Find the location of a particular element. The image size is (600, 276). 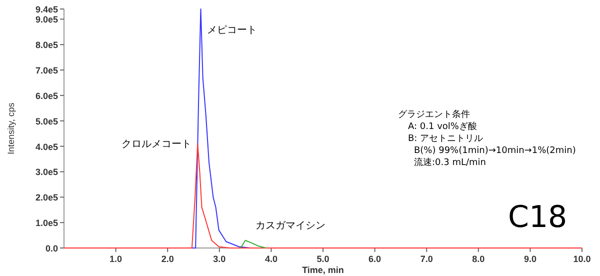

x-tick-label: 5.0 is located at coordinates (323, 259).